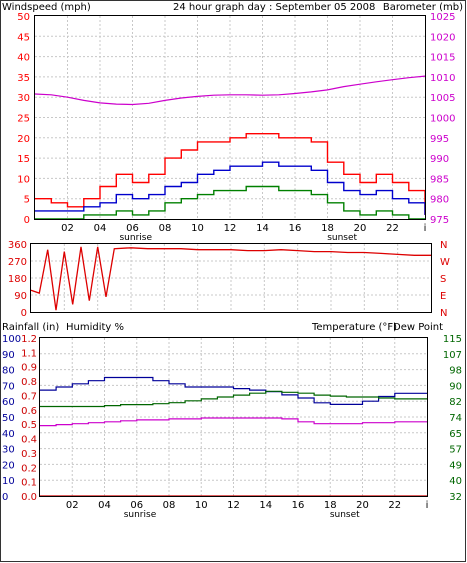 The width and height of the screenshot is (467, 563). I want to click on temperature-y-tick-label: 90, so click(455, 386).